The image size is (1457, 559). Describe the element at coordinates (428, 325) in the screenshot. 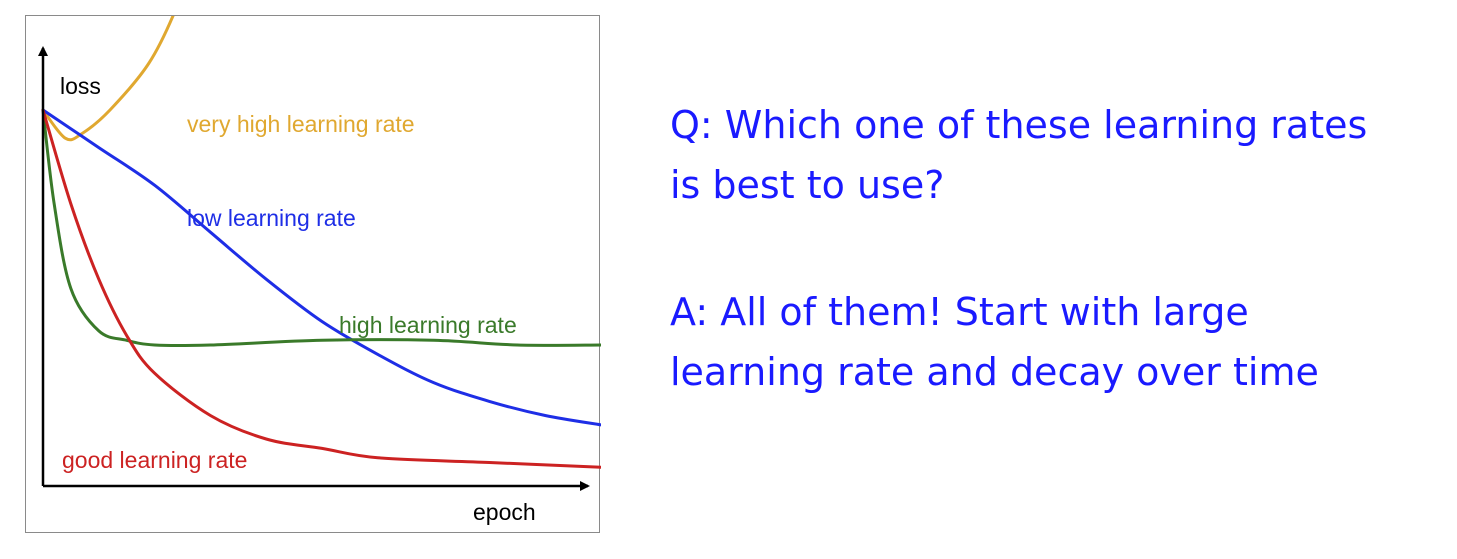

I see `label-high-learning-rate: high learning rate` at that location.